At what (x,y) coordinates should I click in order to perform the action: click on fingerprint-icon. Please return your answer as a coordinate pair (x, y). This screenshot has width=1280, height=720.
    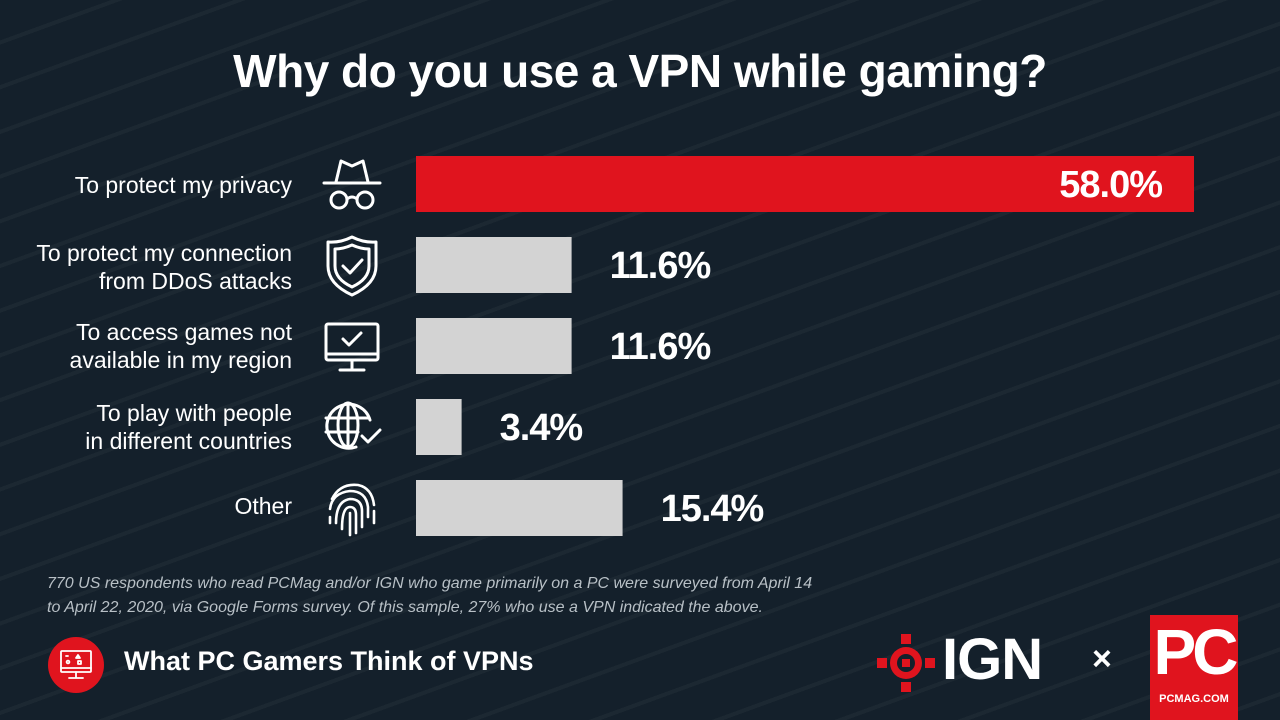
    Looking at the image, I should click on (352, 509).